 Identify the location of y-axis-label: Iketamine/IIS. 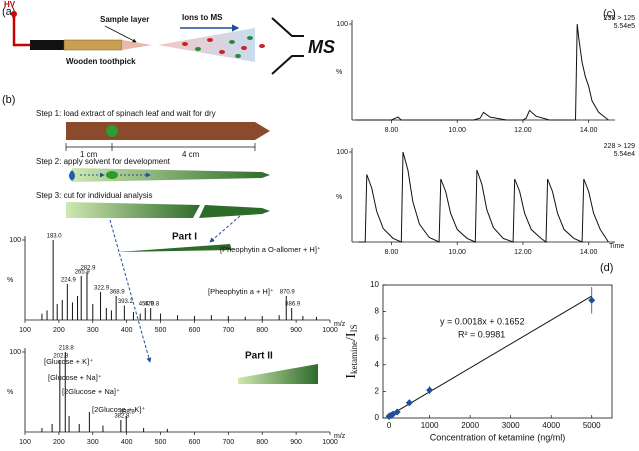
(351, 351).